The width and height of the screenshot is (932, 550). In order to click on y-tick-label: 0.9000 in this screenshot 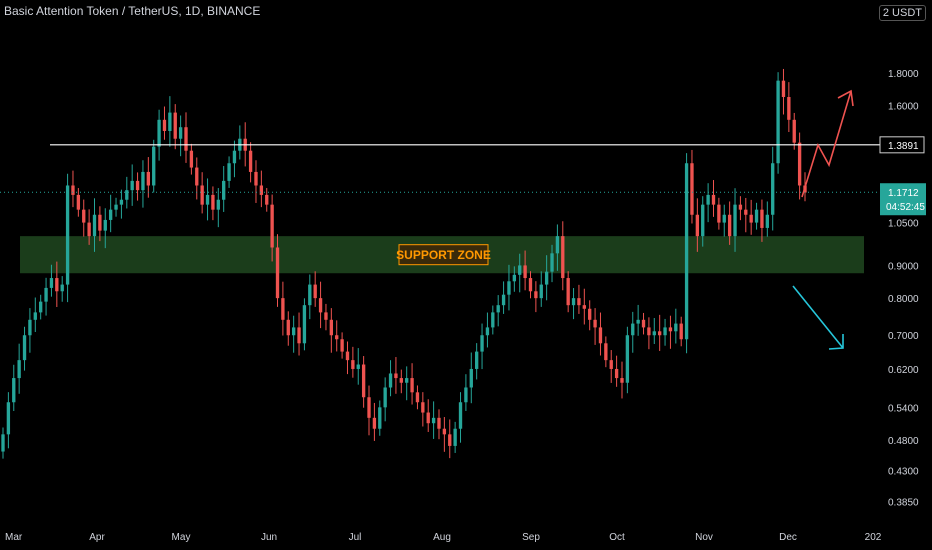, I will do `click(903, 266)`.